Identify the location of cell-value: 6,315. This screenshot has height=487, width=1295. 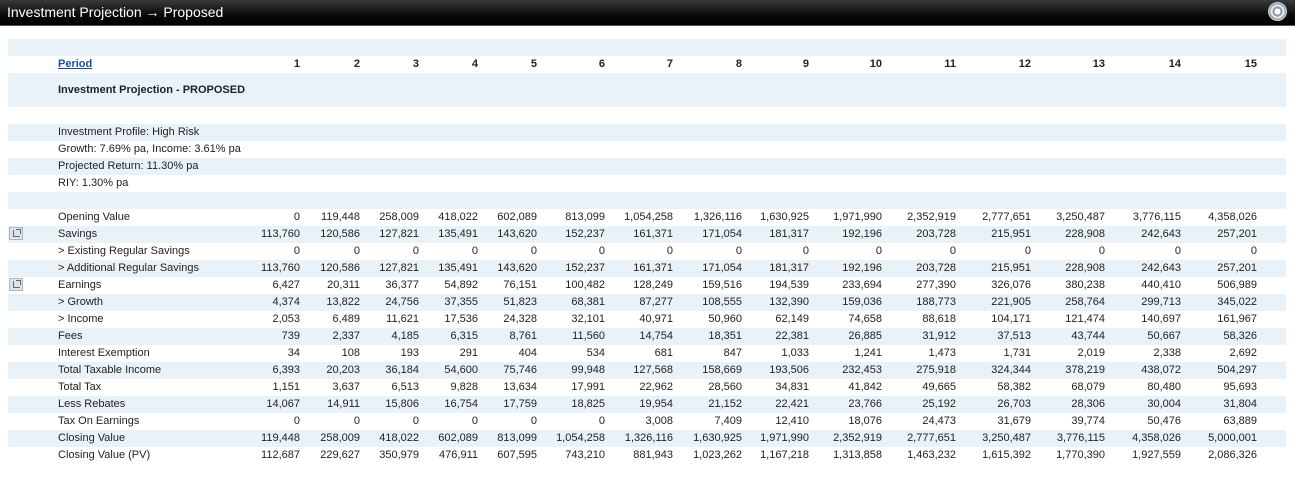
(464, 336).